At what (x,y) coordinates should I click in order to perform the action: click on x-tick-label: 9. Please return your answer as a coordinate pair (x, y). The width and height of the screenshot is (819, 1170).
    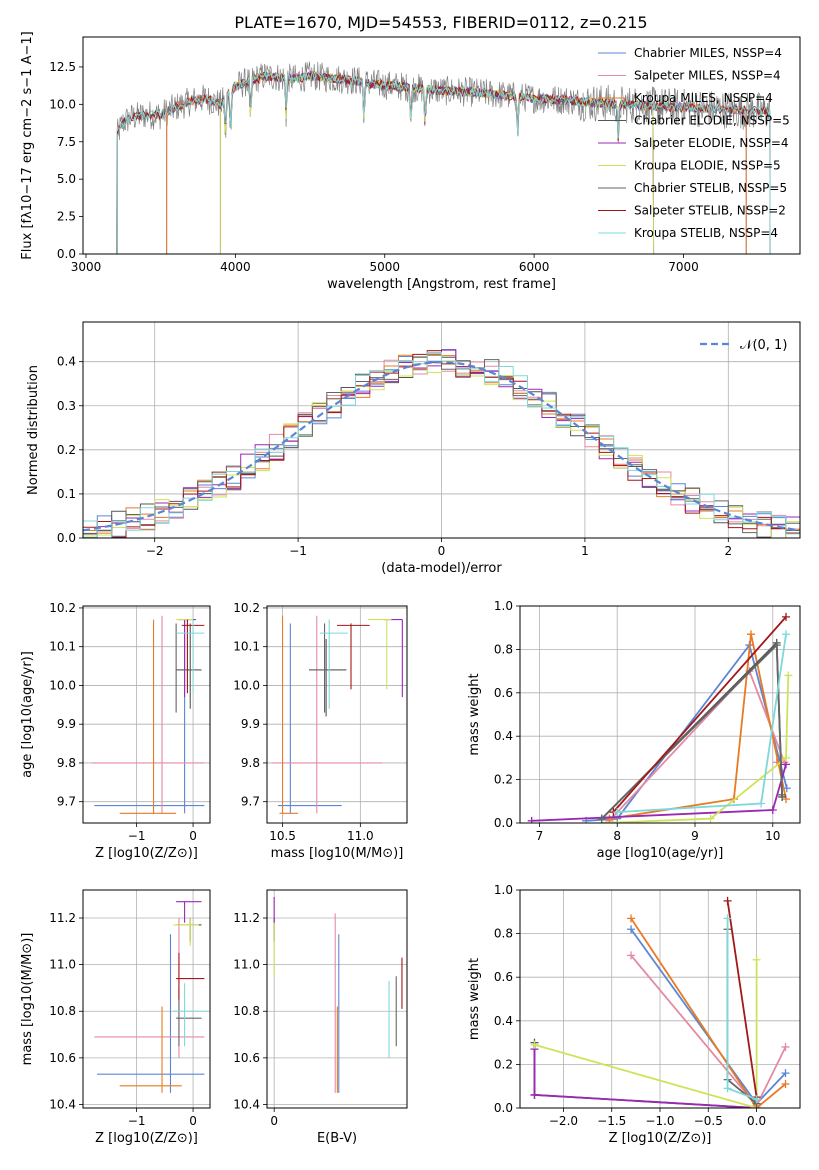
    Looking at the image, I should click on (695, 836).